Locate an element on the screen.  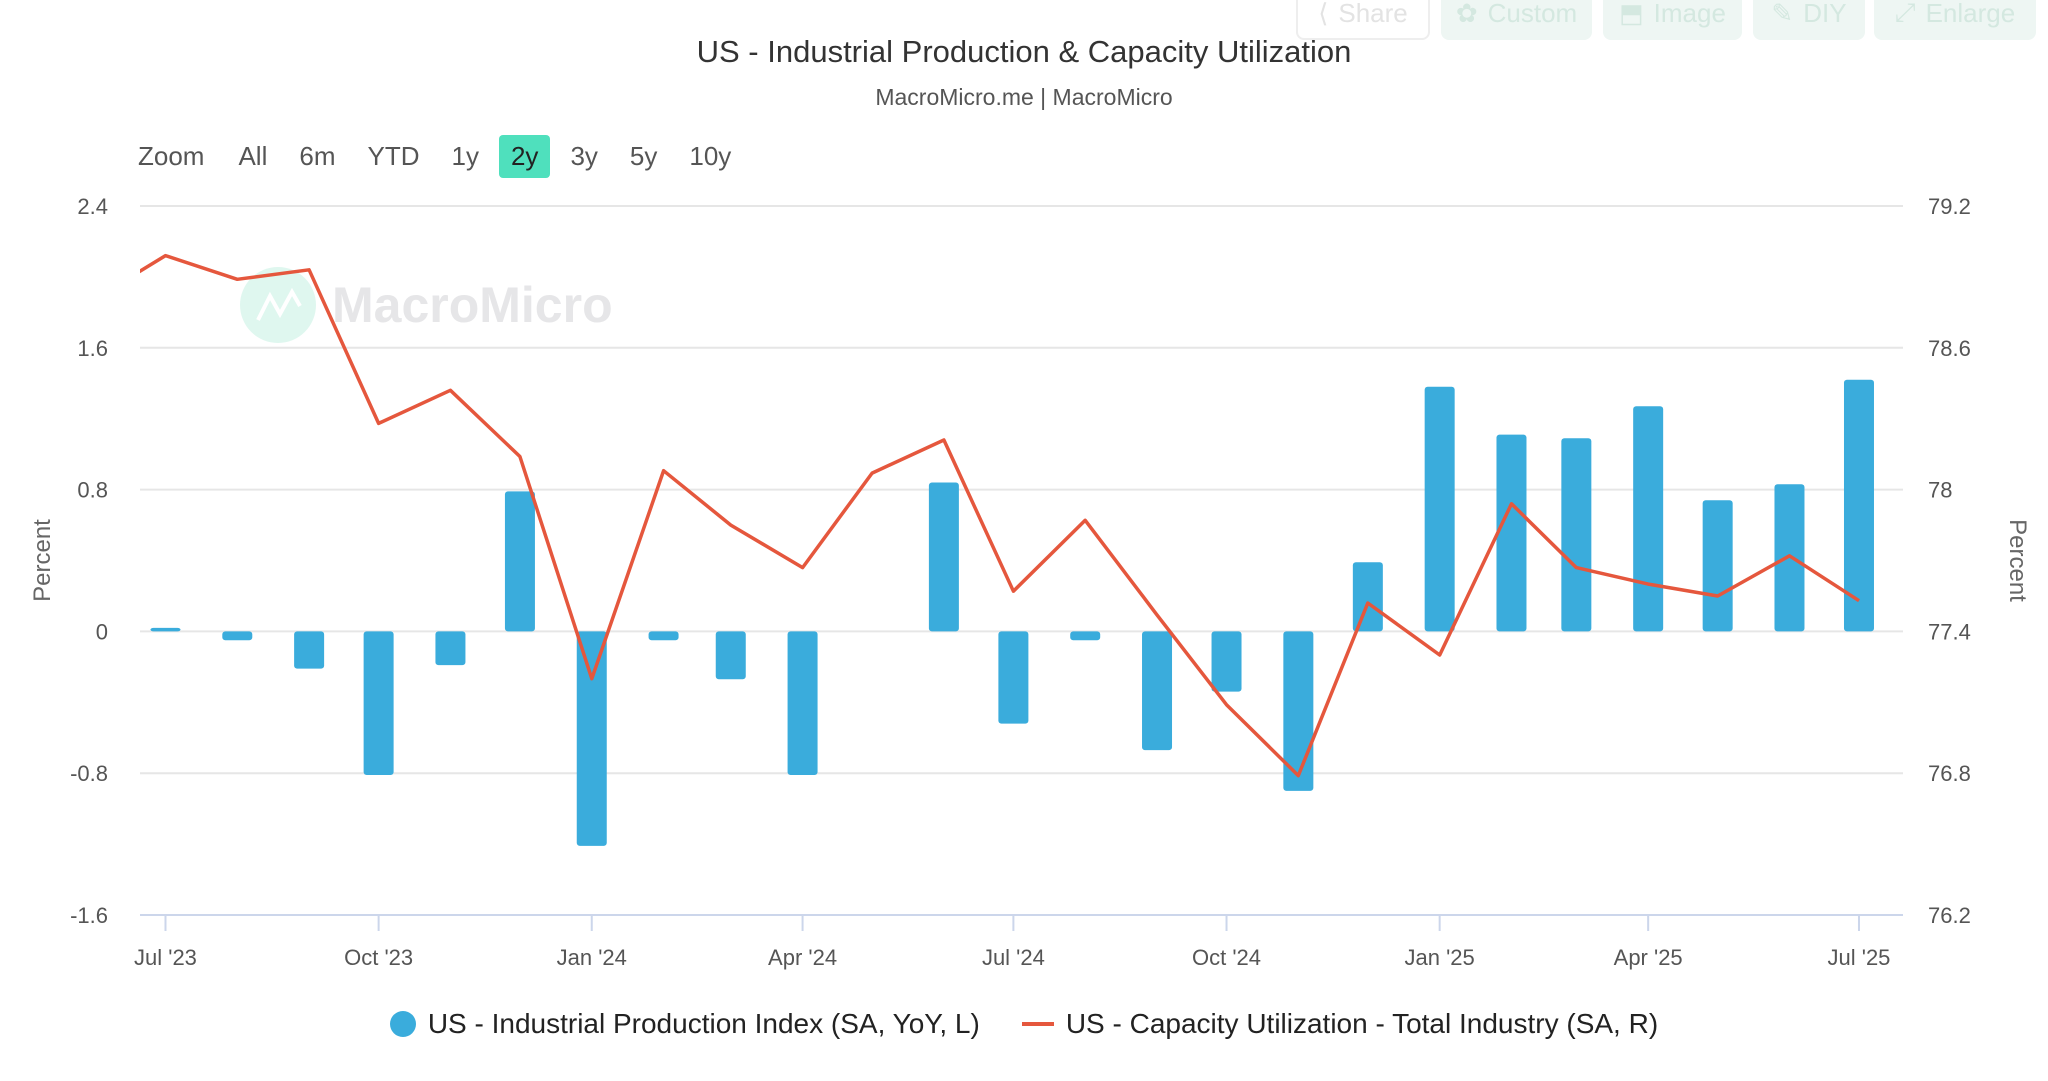
pencil-icon: ✎ is located at coordinates (1782, 14).